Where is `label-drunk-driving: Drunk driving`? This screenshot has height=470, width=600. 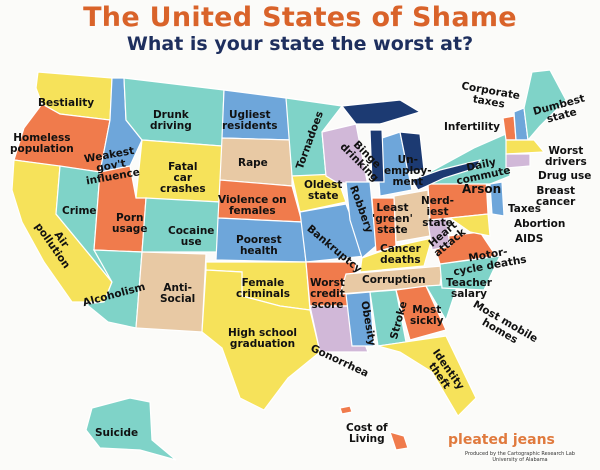 label-drunk-driving: Drunk driving is located at coordinates (171, 120).